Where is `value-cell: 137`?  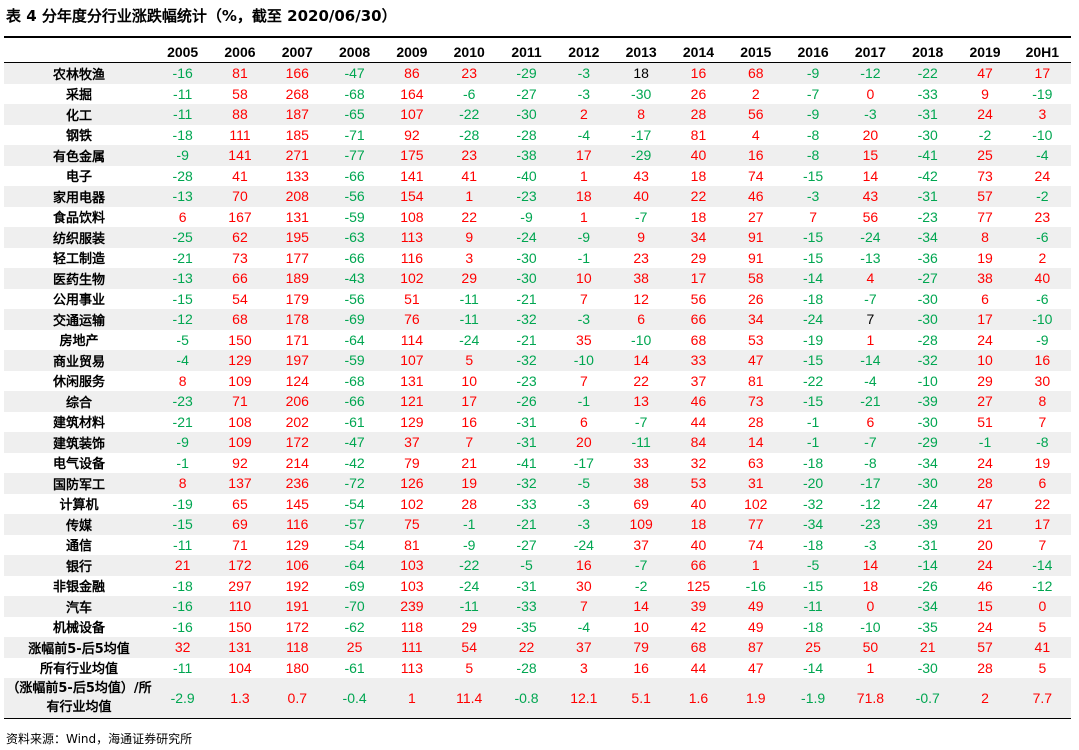
value-cell: 137 is located at coordinates (240, 483).